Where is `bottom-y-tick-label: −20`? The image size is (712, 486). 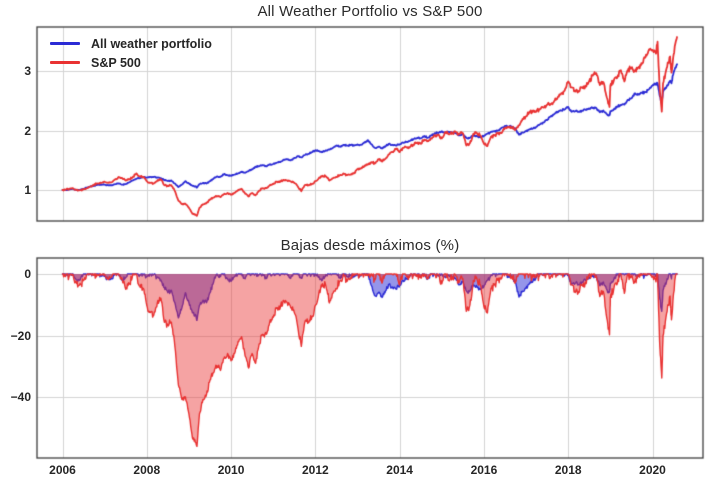 bottom-y-tick-label: −20 is located at coordinates (20, 335).